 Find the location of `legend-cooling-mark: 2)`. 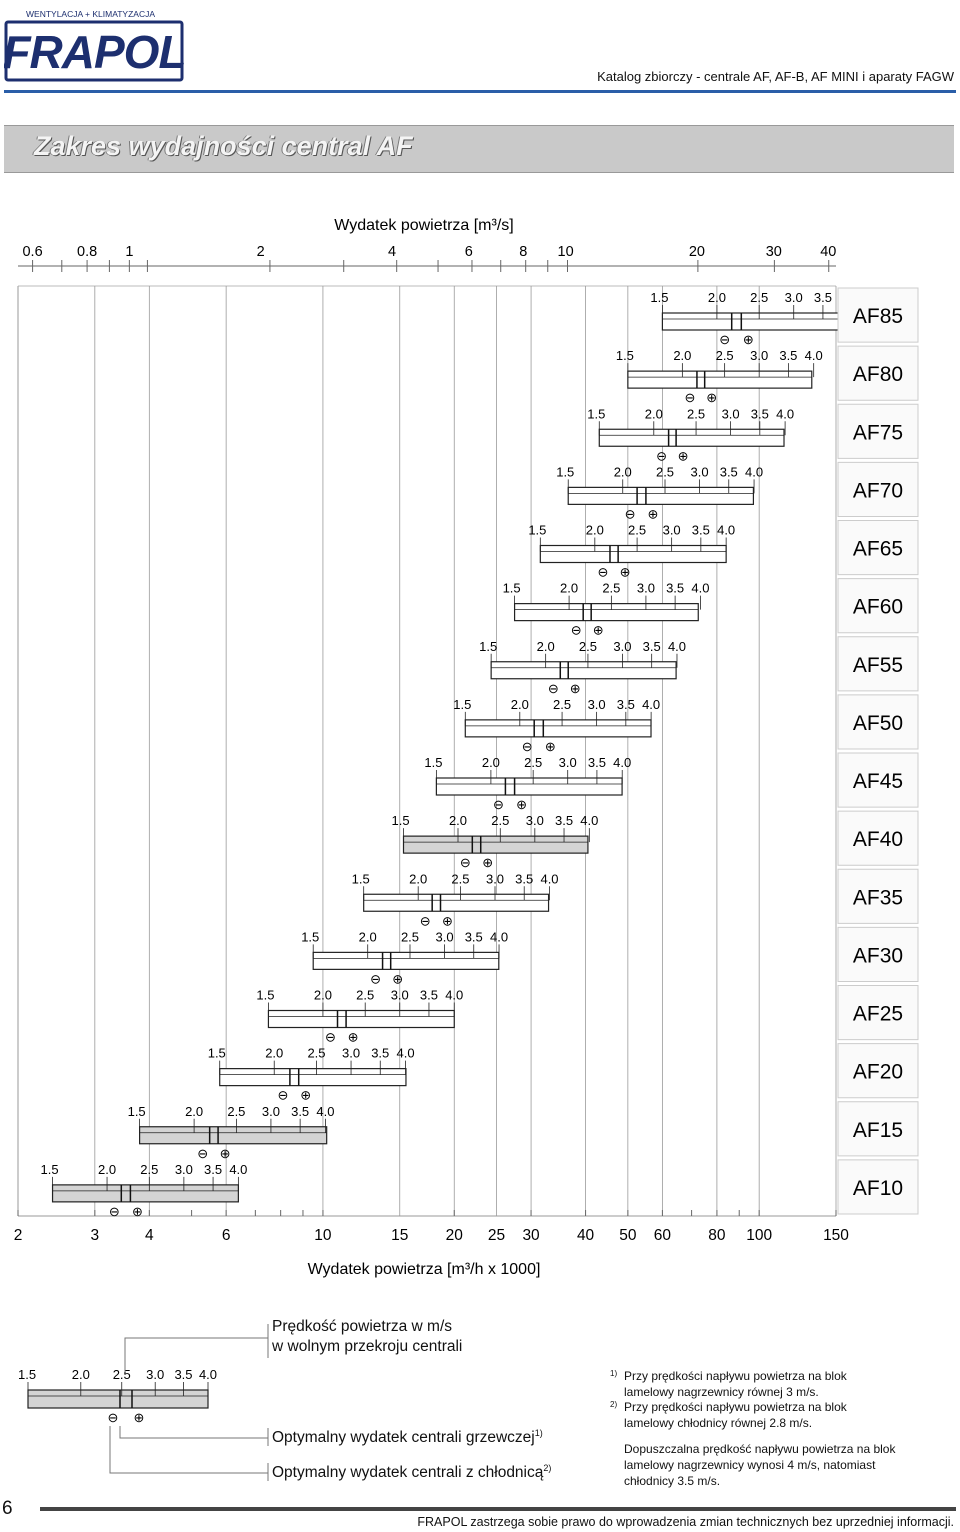

legend-cooling-mark: 2) is located at coordinates (547, 1468).